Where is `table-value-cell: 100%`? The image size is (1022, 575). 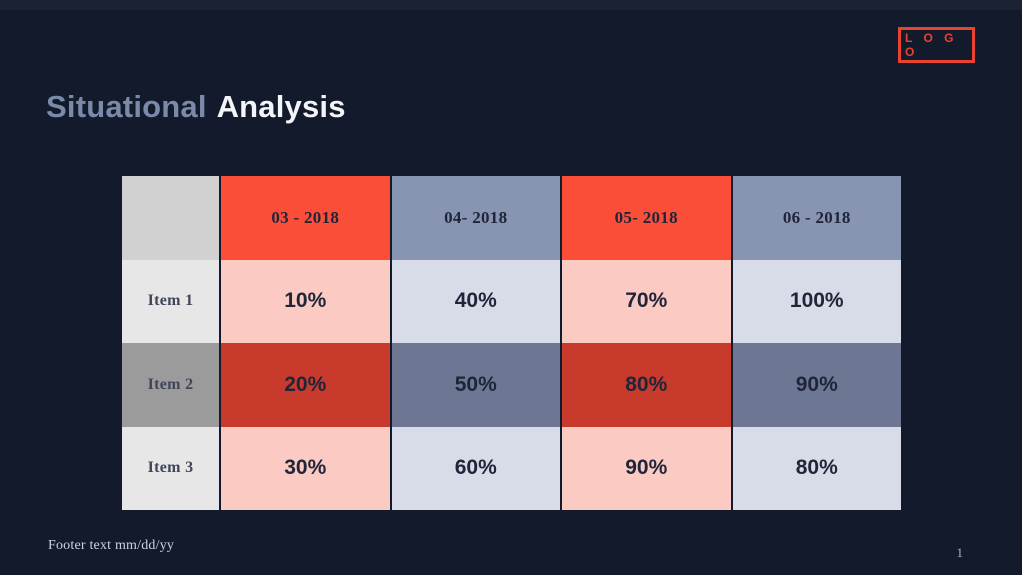 table-value-cell: 100% is located at coordinates (815, 301).